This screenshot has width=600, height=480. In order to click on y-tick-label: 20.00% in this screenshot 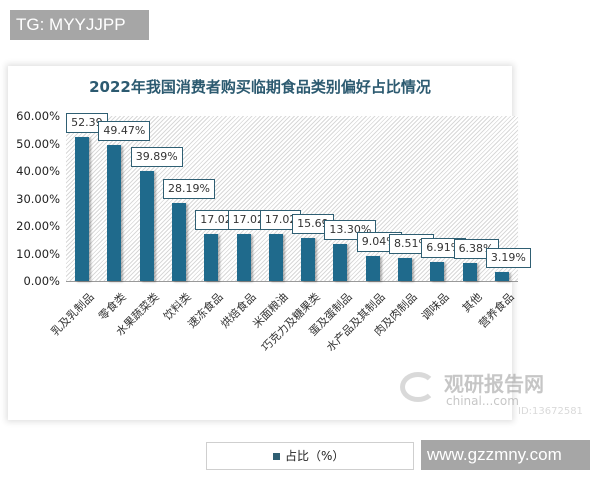, I will do `click(38, 226)`.